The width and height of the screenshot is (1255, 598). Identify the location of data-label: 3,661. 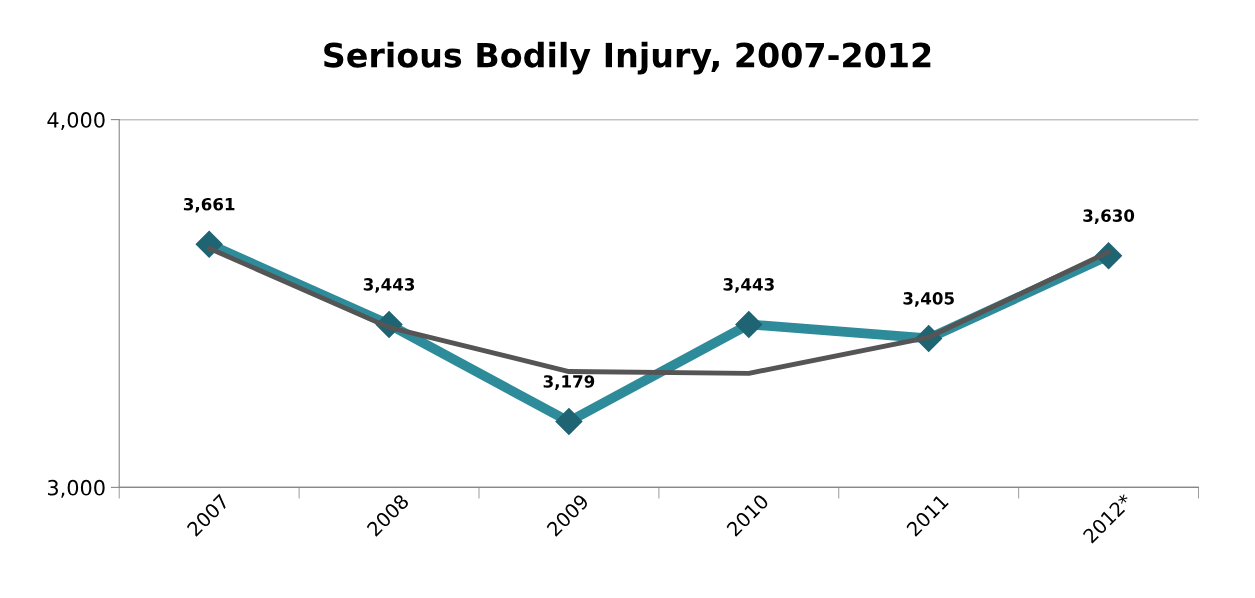
(209, 205).